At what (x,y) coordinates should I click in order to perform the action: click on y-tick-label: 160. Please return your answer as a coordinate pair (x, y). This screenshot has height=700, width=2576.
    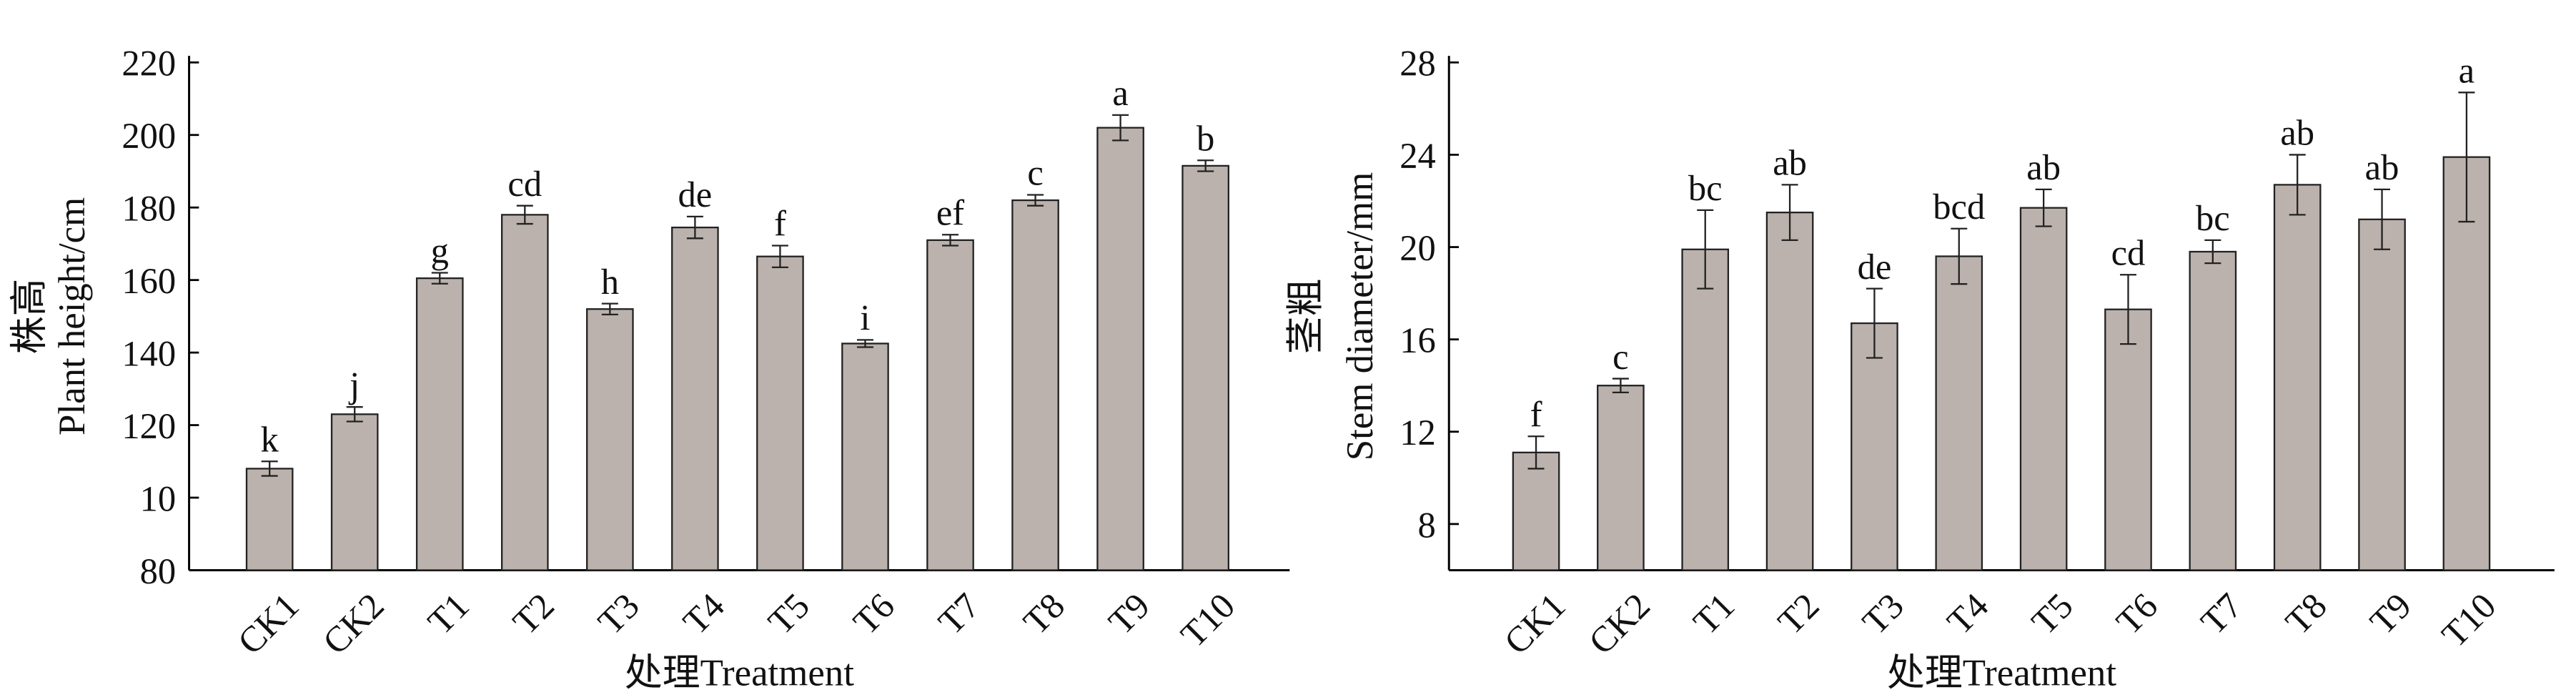
    Looking at the image, I should click on (149, 281).